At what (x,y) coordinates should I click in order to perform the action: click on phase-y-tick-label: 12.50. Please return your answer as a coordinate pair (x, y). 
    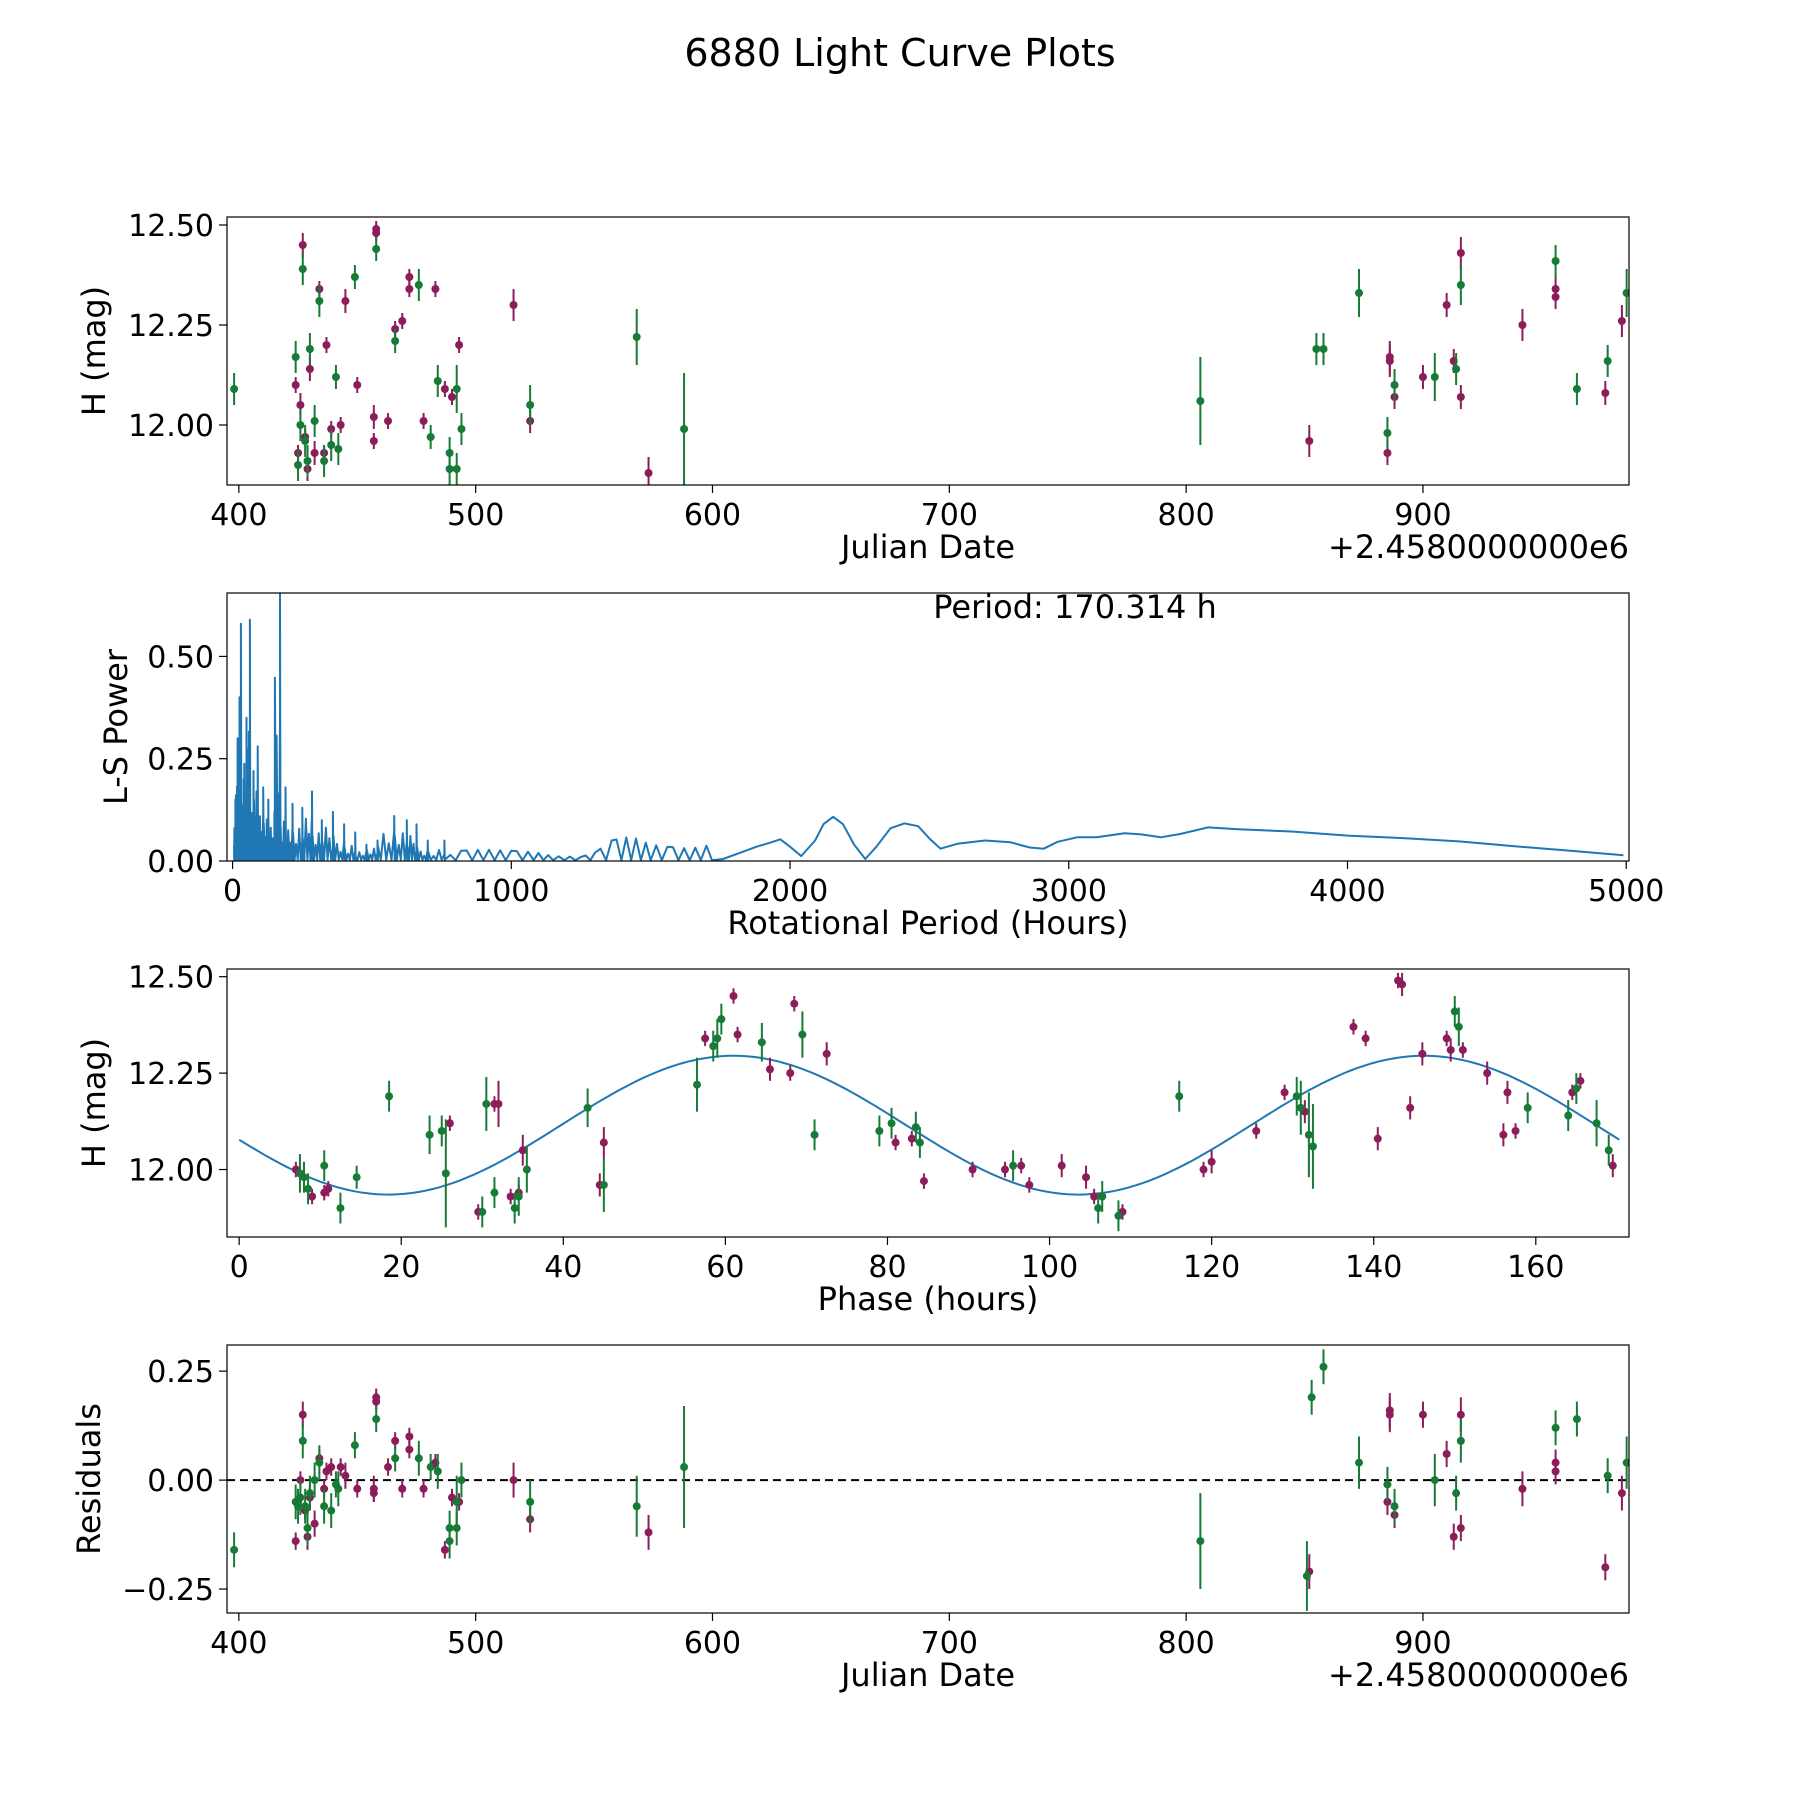
    Looking at the image, I should click on (171, 978).